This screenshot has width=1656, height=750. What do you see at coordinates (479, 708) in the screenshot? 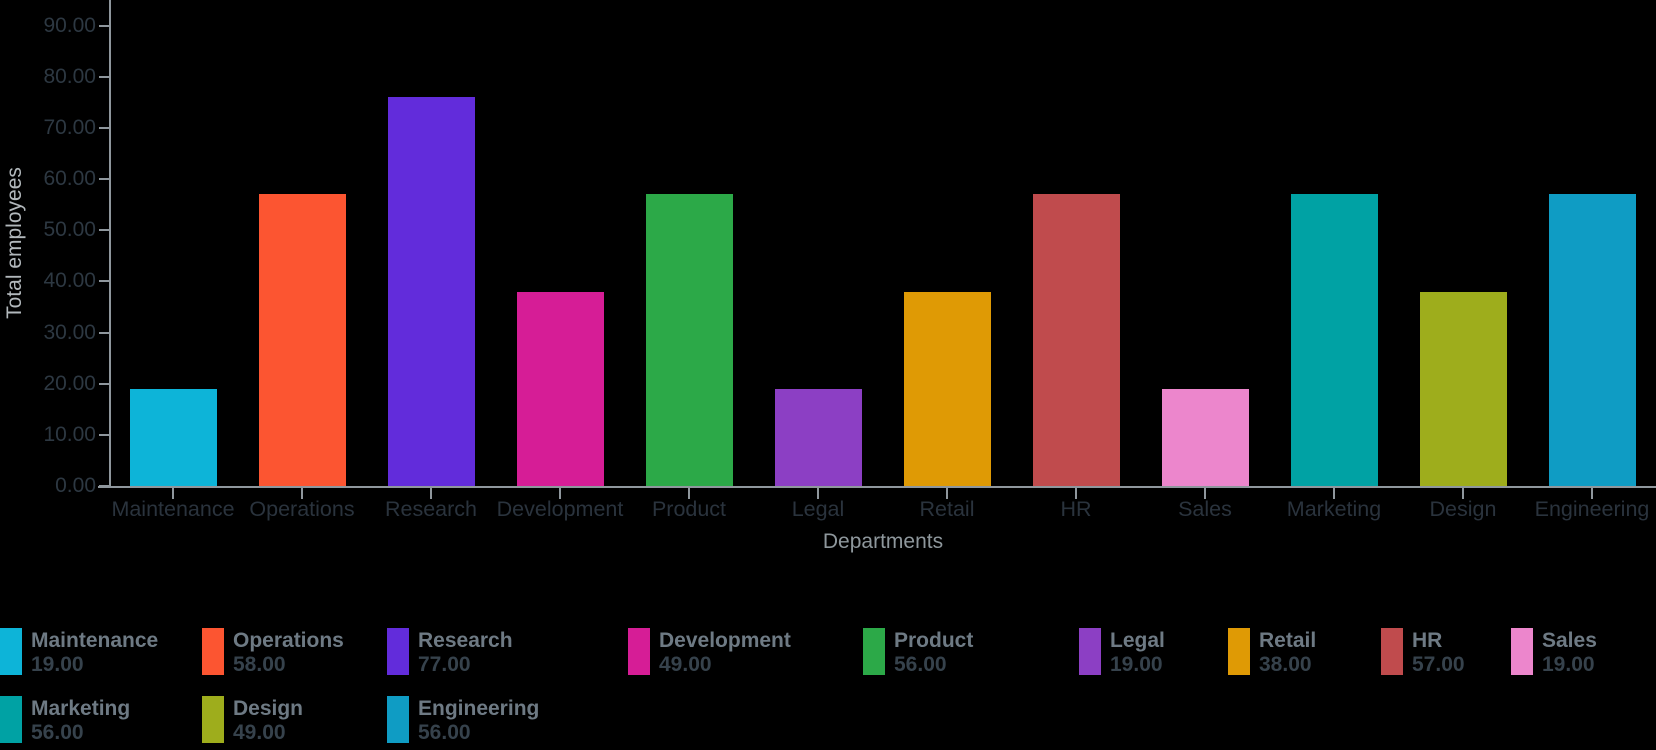
I see `legend-label: Engineering` at bounding box center [479, 708].